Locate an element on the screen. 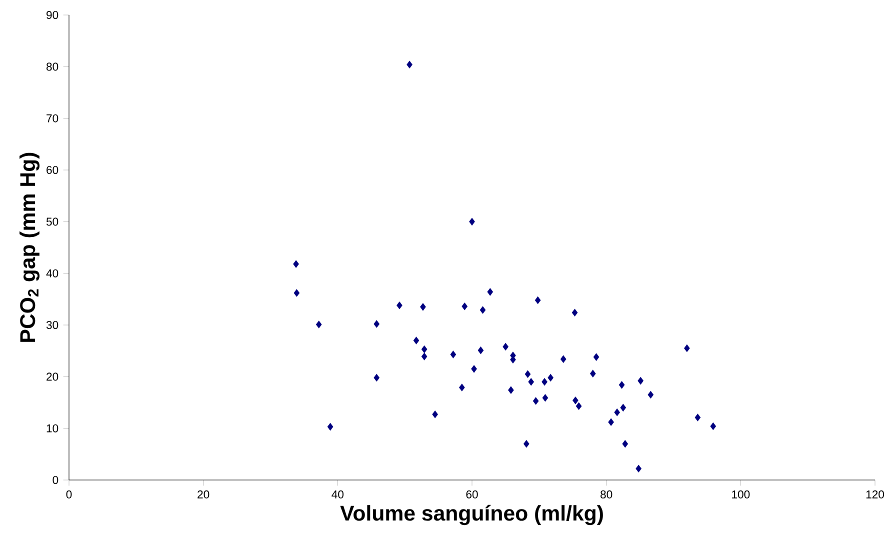 This screenshot has width=887, height=539. y-axis-title: PCO$_{2}$ gap (mm Hg) is located at coordinates (30, 247).